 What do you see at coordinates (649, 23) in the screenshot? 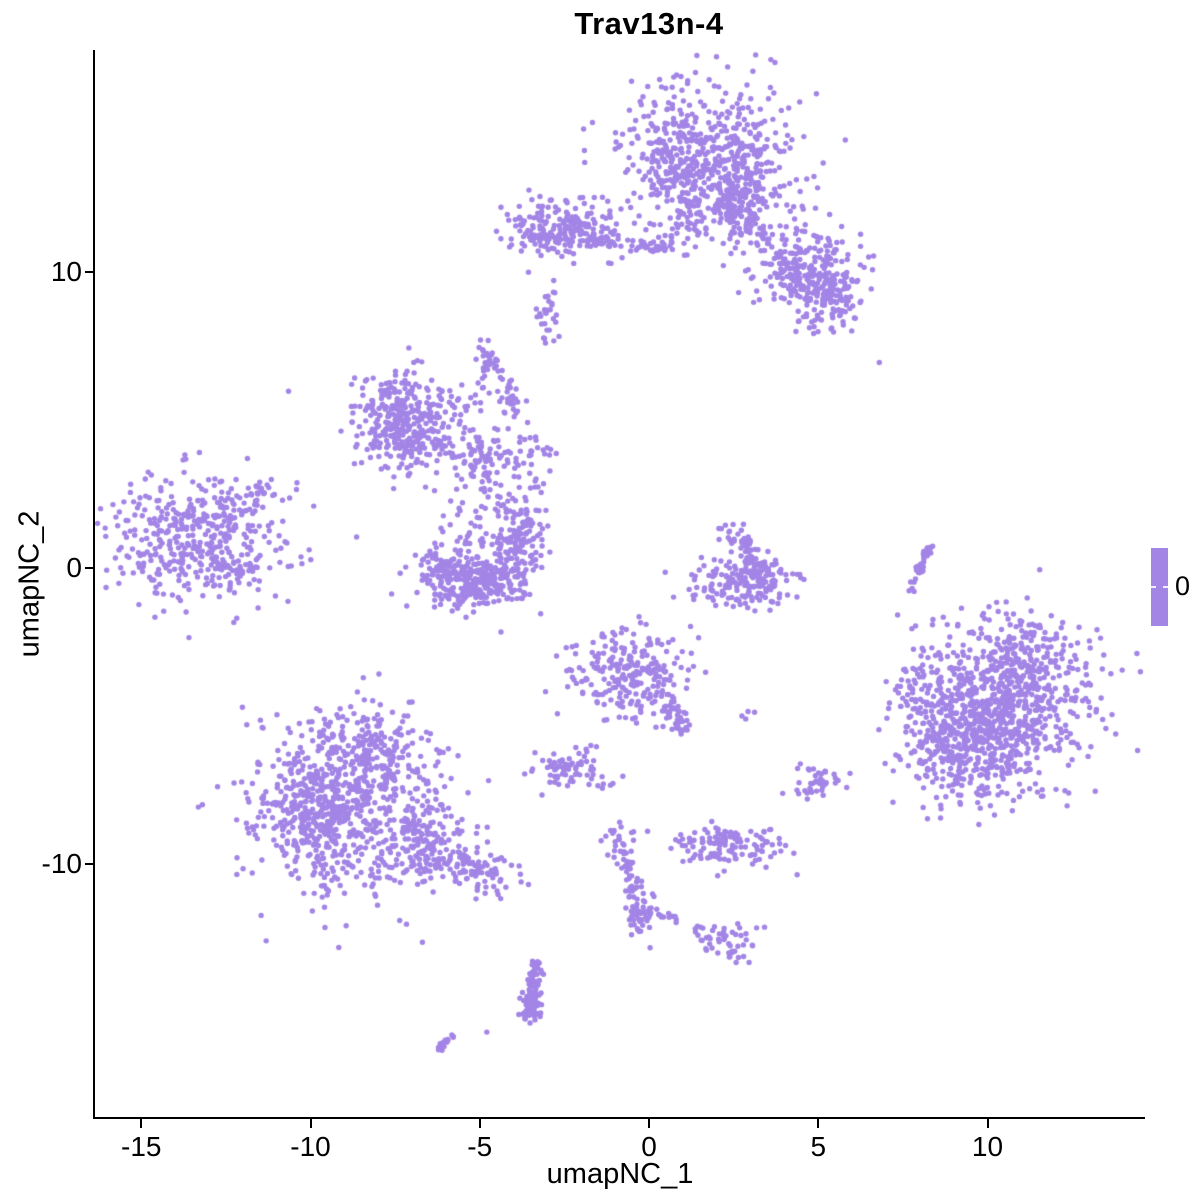
I see `chart-title: Trav13n-4` at bounding box center [649, 23].